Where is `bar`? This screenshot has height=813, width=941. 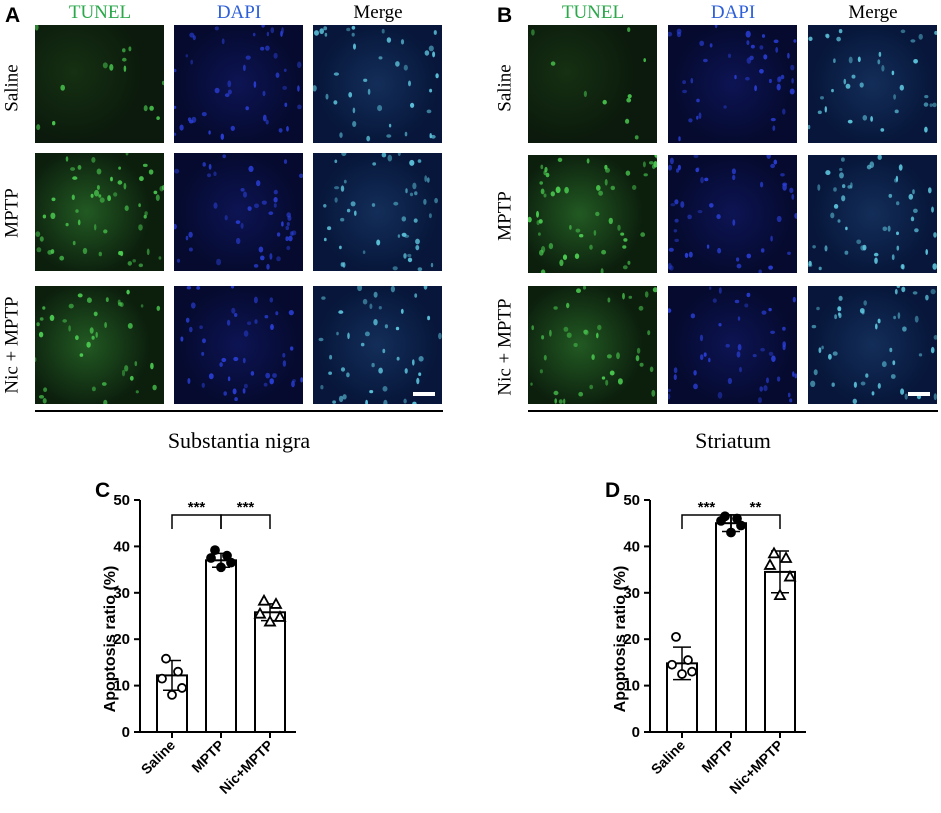 bar is located at coordinates (221, 646).